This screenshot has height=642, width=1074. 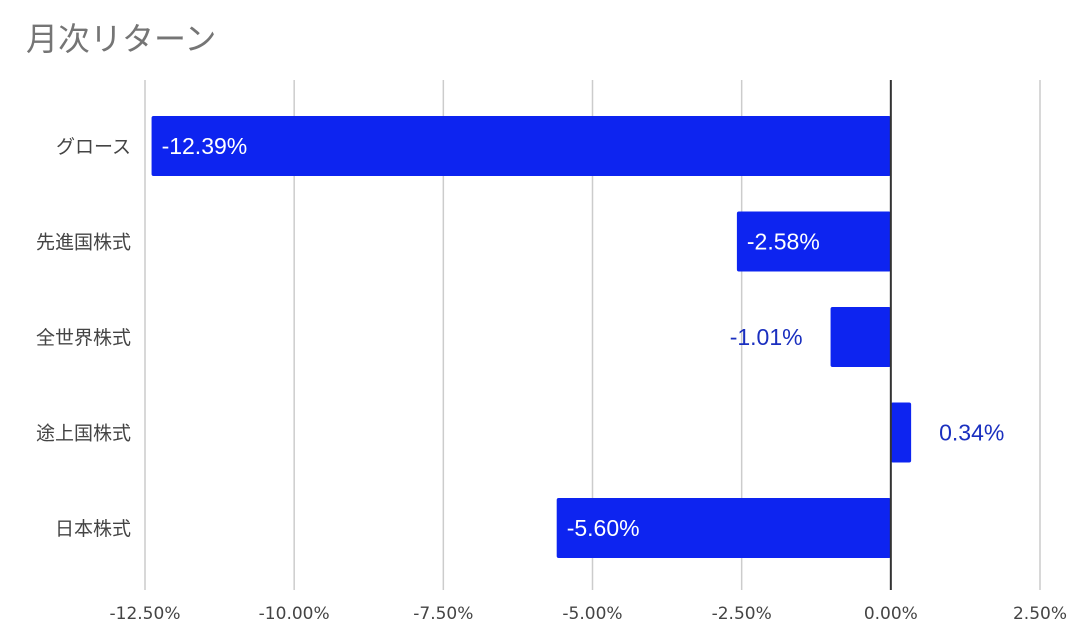 I want to click on value-label: -5.60%, so click(x=603, y=528).